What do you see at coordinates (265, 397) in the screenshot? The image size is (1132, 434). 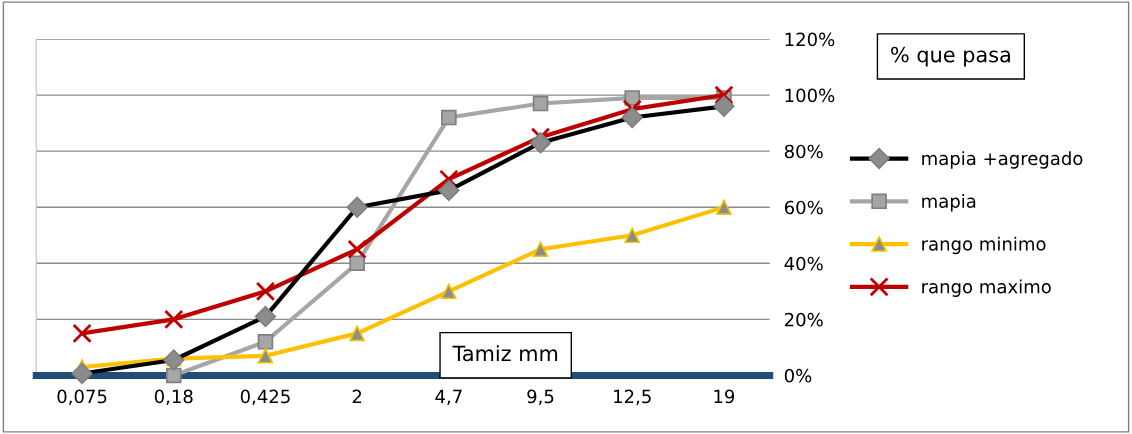 I see `x-tick-label: 0,425` at bounding box center [265, 397].